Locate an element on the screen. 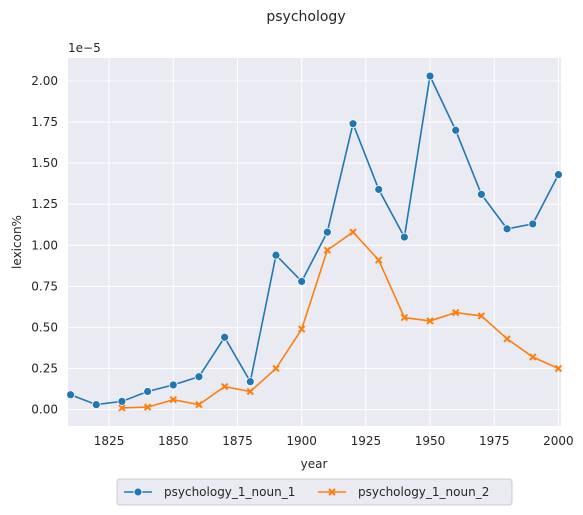  legend-box is located at coordinates (314, 492).